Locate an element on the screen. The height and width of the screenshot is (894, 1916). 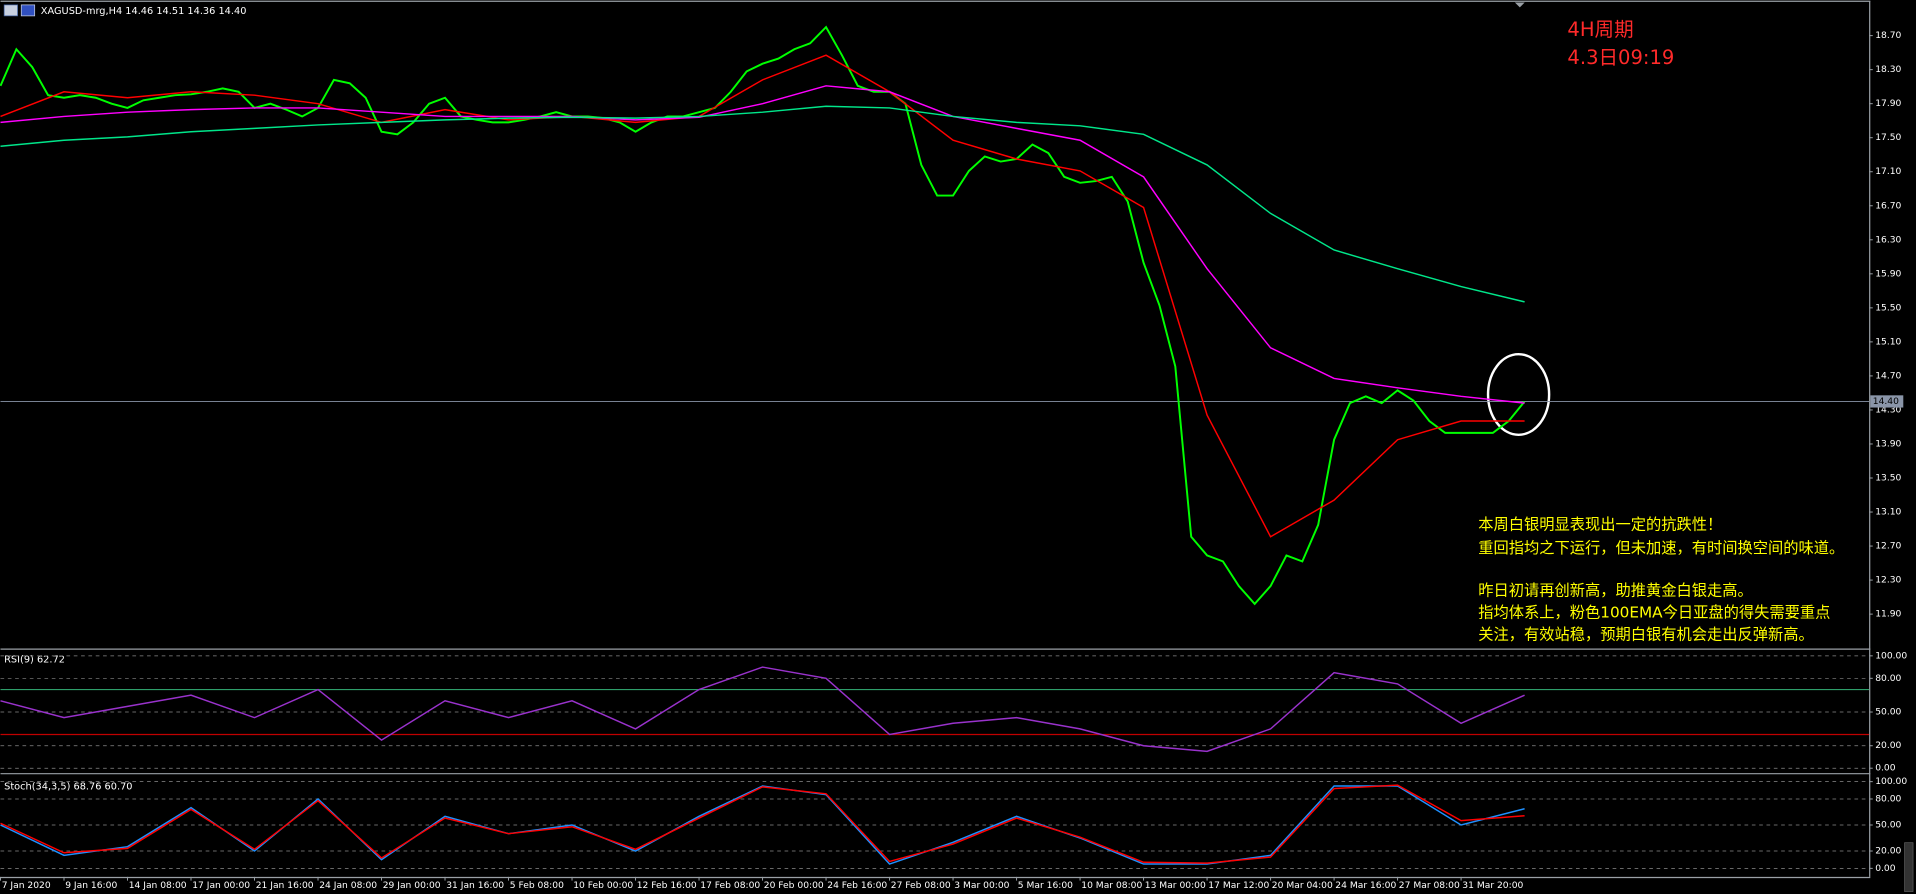
x-tick-label: 17 Feb 08:00 is located at coordinates (730, 886).